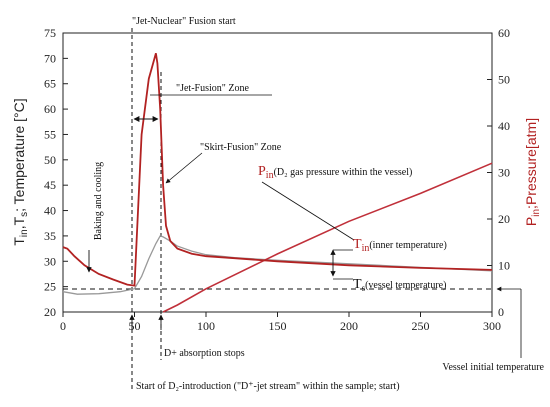  I want to click on y-right-tick-label: 50, so click(504, 80).